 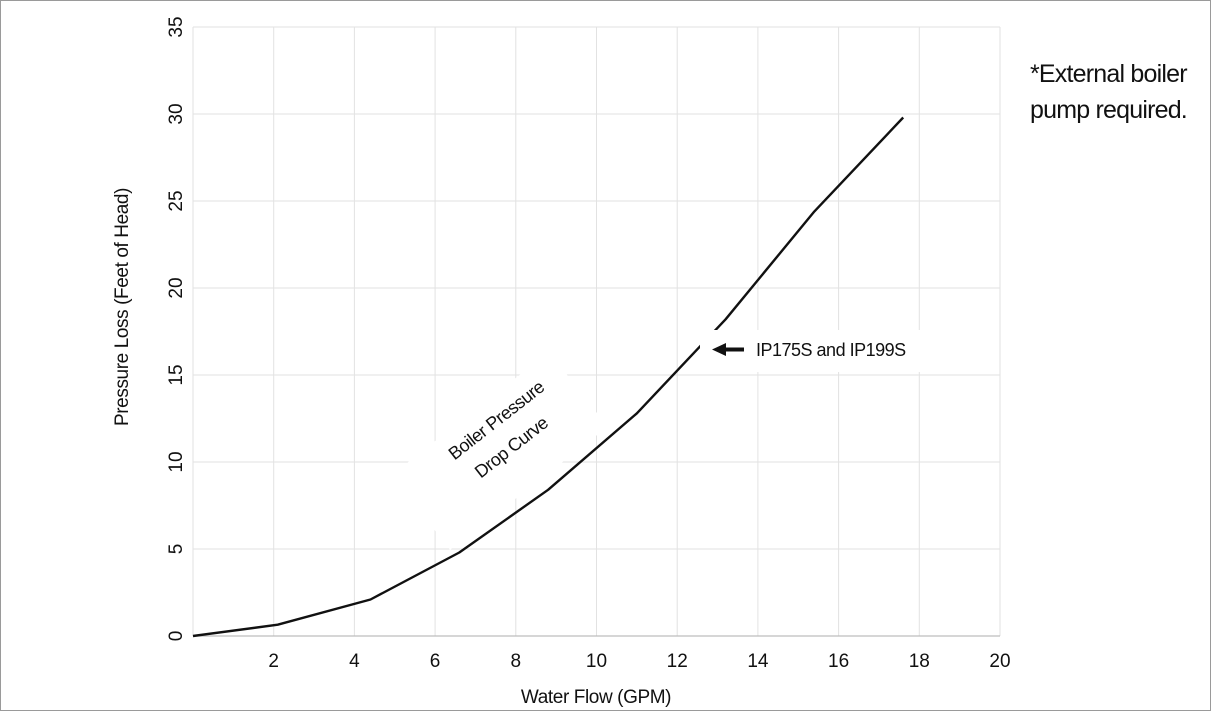 What do you see at coordinates (176, 26) in the screenshot?
I see `y-tick-label: 35` at bounding box center [176, 26].